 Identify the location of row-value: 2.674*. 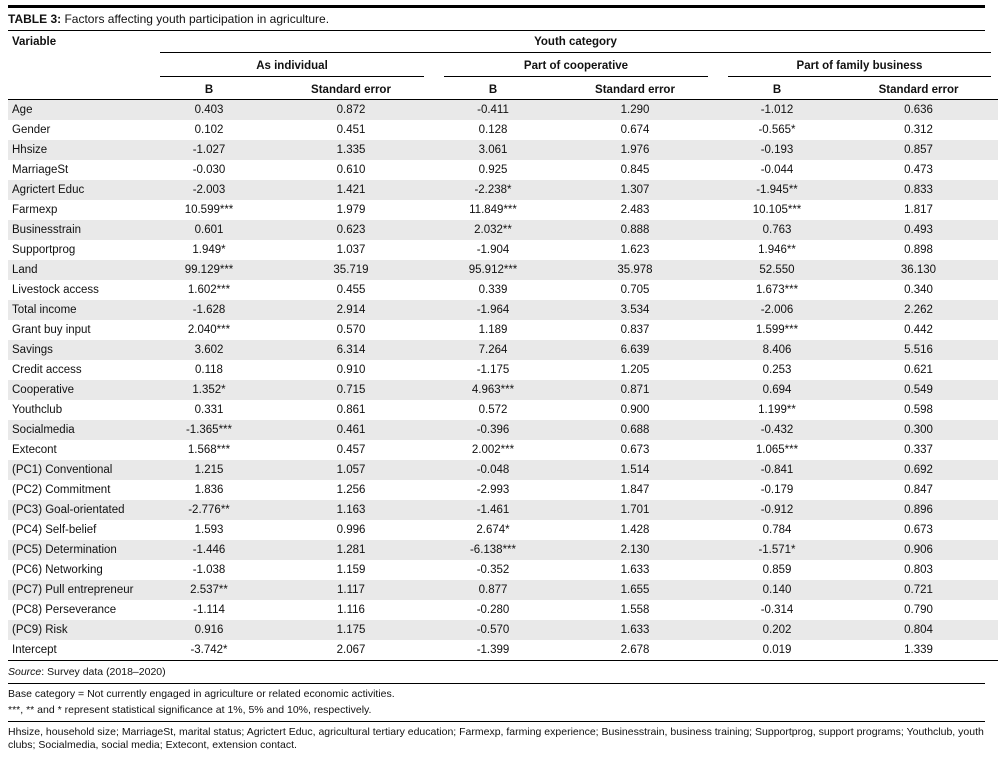
(493, 530).